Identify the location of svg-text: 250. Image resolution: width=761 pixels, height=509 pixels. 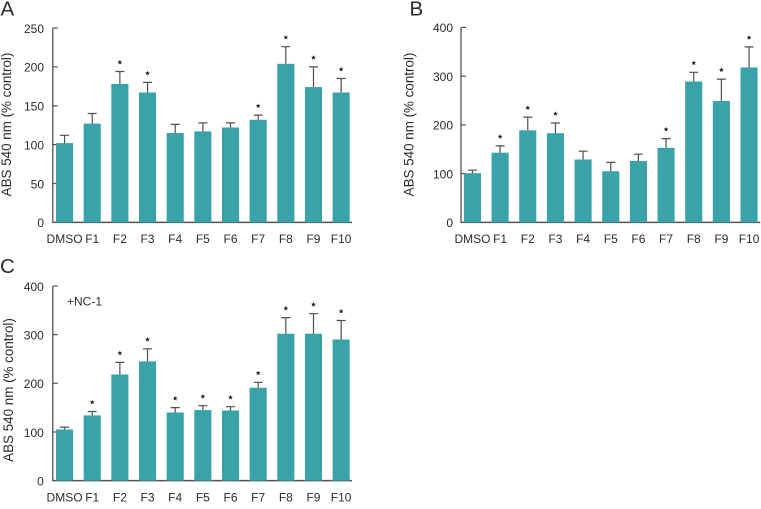
(34, 29).